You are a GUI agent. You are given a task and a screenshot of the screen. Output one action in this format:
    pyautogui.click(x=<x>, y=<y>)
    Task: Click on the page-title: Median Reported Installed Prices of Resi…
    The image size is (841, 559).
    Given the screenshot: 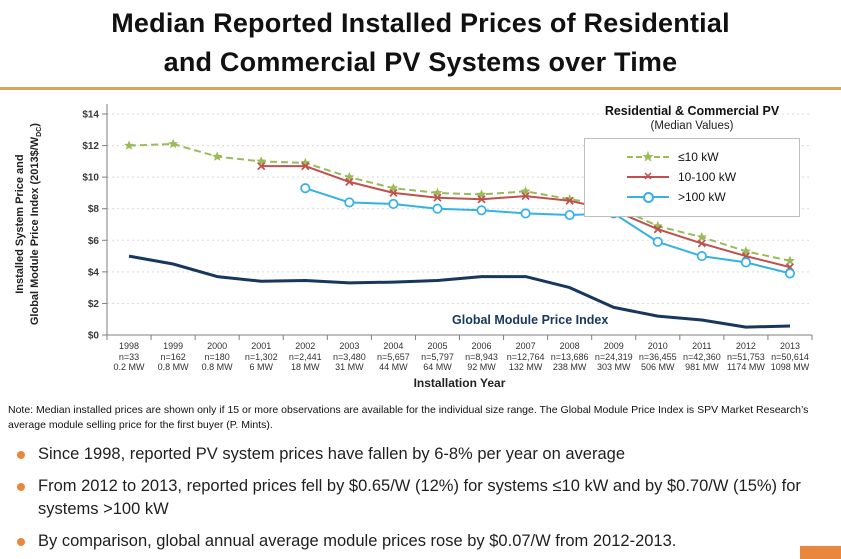 What is the action you would take?
    pyautogui.click(x=420, y=23)
    